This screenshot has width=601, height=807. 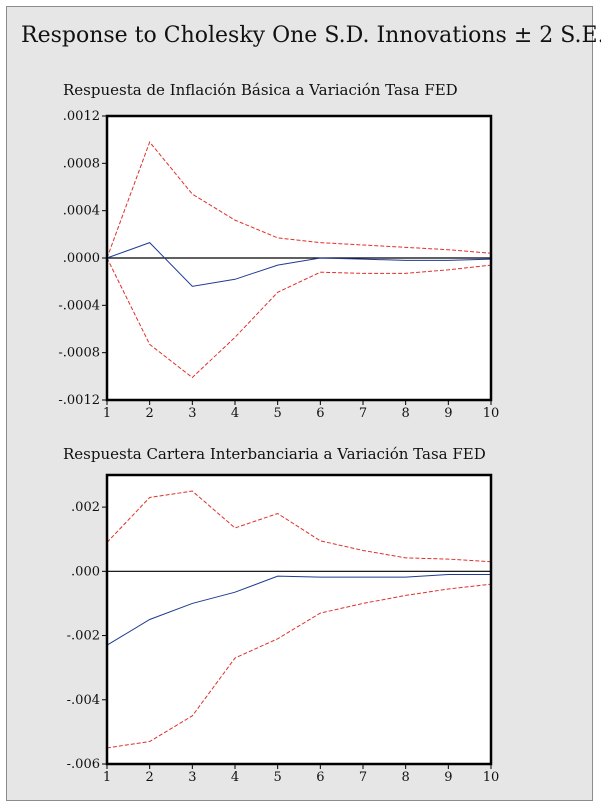 I want to click on y-tick-label: .0012, so click(x=81, y=116).